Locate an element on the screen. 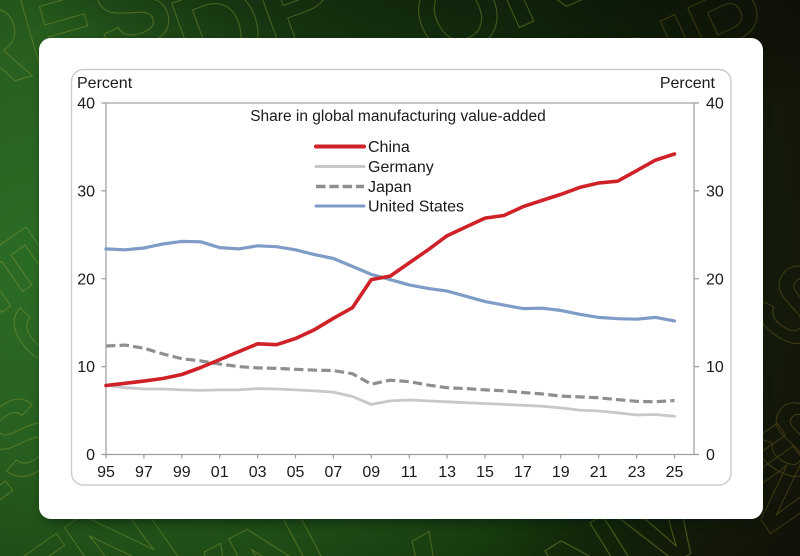 Image resolution: width=800 pixels, height=556 pixels. svg-text: 13 is located at coordinates (447, 472).